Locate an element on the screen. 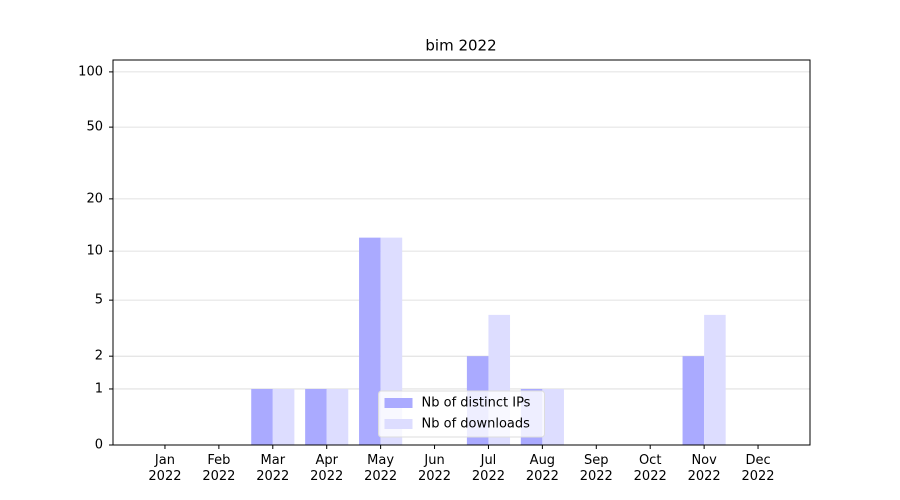 The height and width of the screenshot is (500, 900). x-tick-label: Sep 2022 is located at coordinates (596, 468).